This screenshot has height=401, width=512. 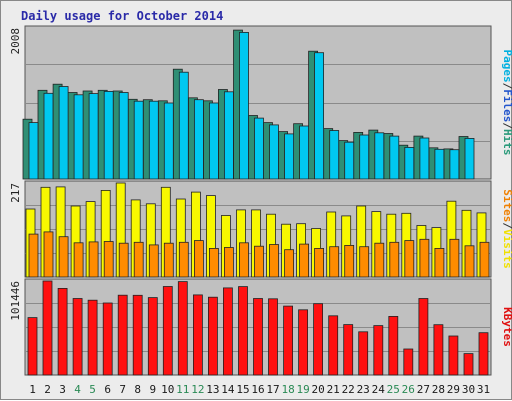 What do you see at coordinates (242, 389) in the screenshot?
I see `day-label-15: 15` at bounding box center [242, 389].